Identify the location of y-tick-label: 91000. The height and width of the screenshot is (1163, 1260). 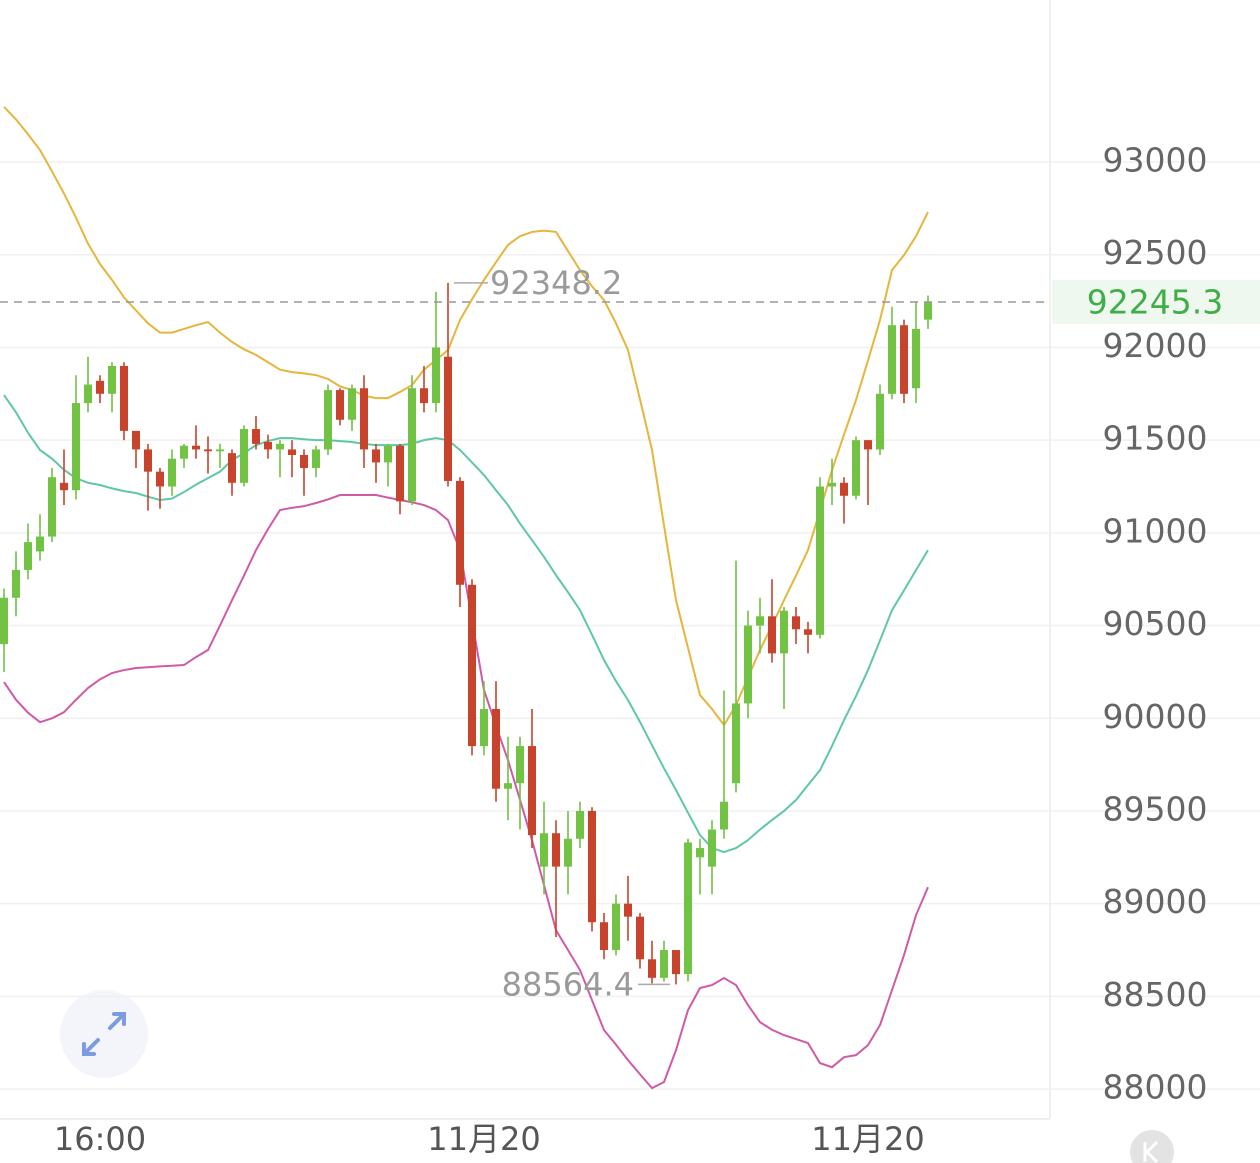
(1155, 530).